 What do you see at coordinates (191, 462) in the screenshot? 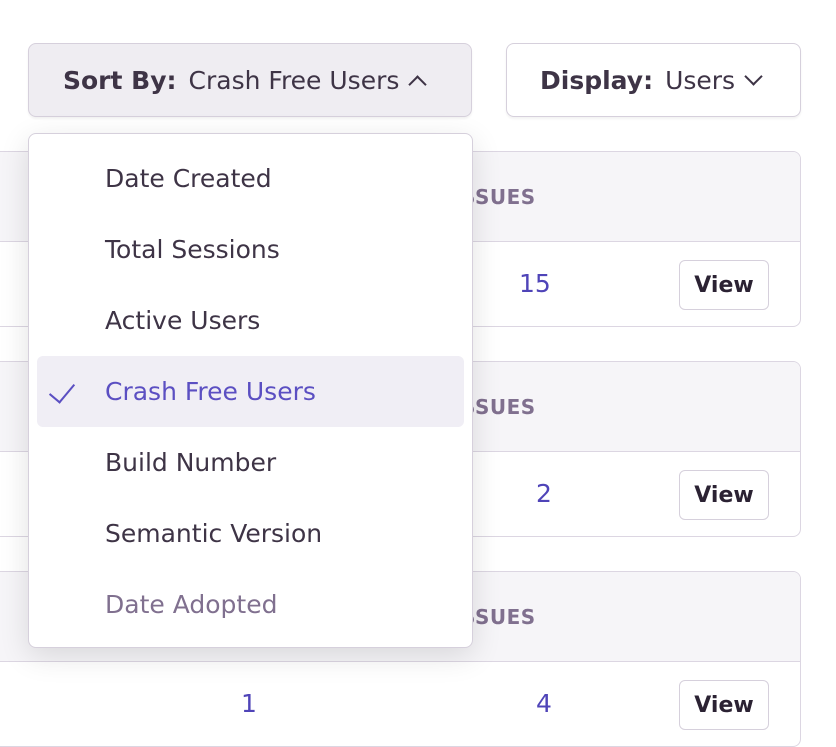
I see `menu-item-label: Build Number` at bounding box center [191, 462].